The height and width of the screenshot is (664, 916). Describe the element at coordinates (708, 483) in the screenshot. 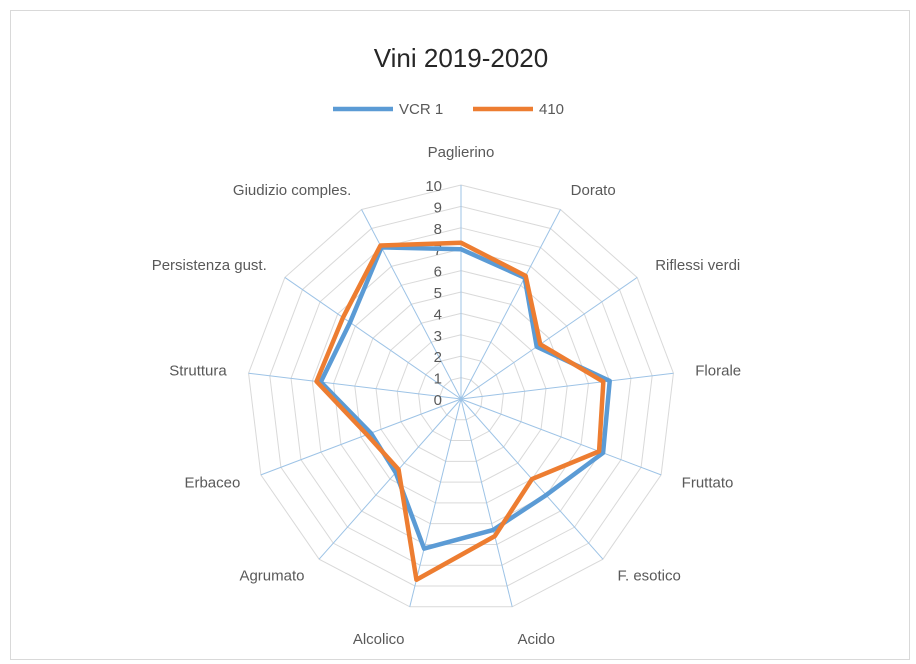

I see `category-label: Fruttato` at that location.